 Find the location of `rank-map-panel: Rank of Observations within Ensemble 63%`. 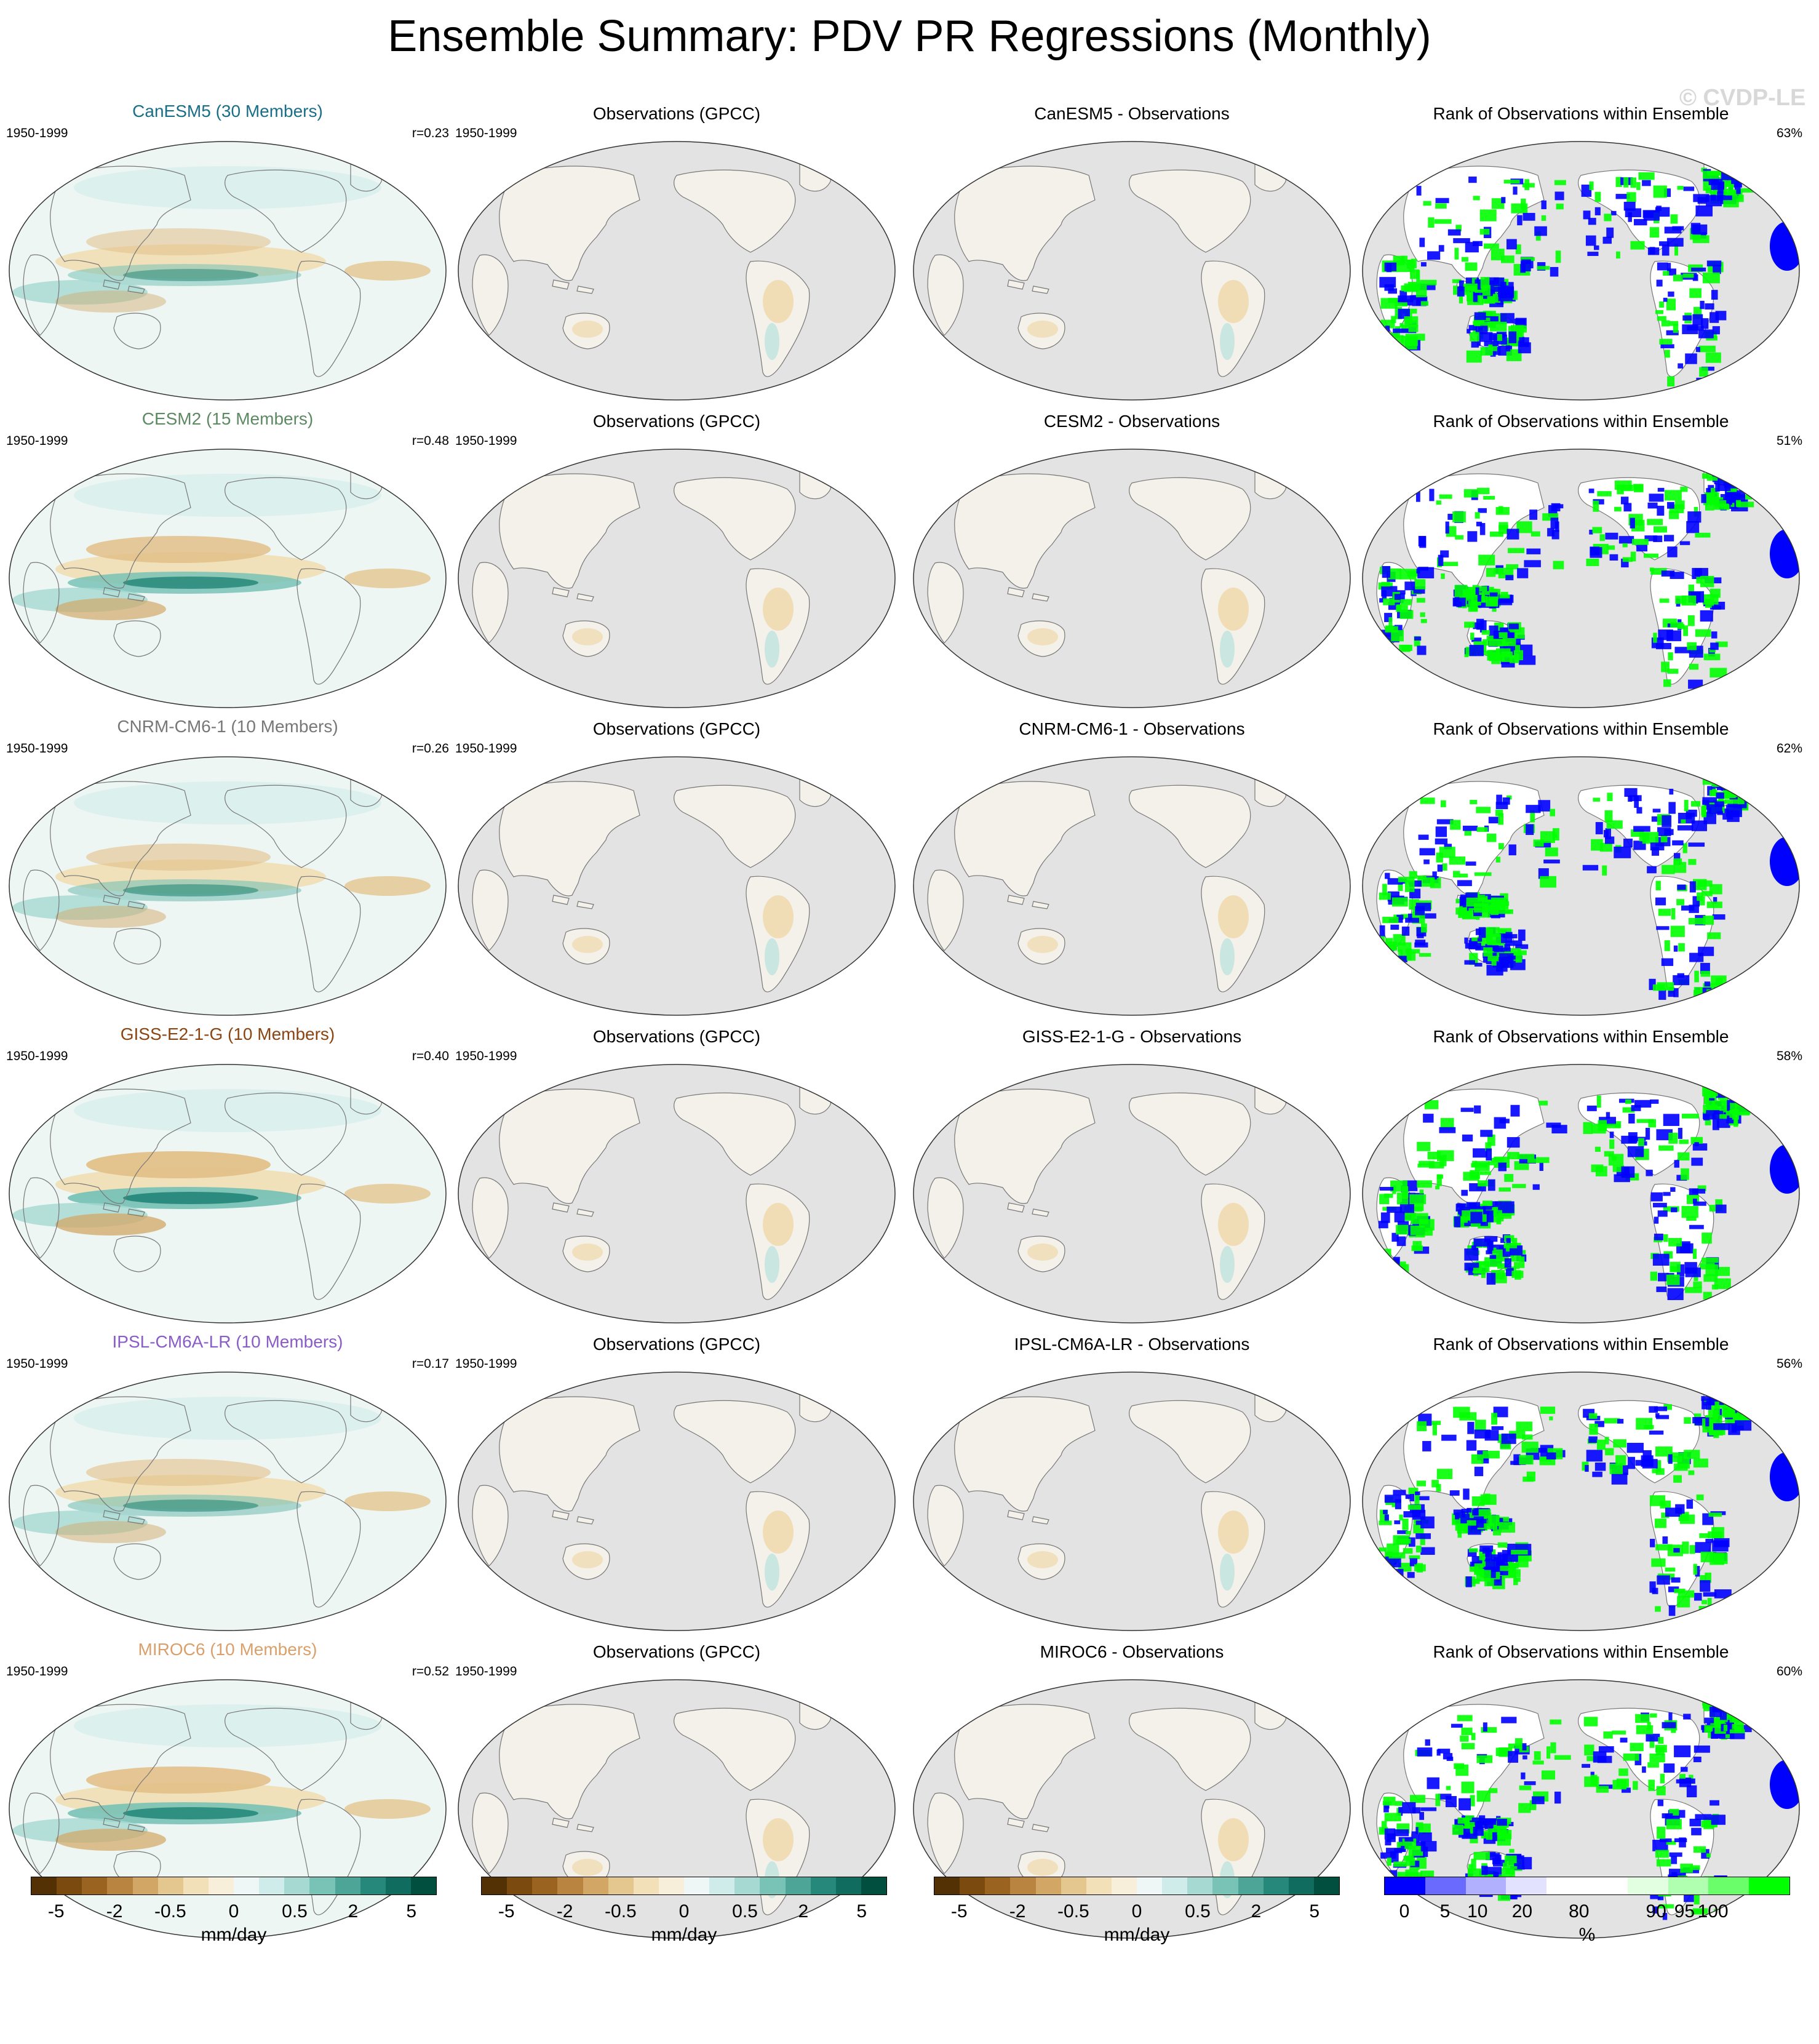

rank-map-panel: Rank of Observations within Ensemble 63% is located at coordinates (1580, 255).